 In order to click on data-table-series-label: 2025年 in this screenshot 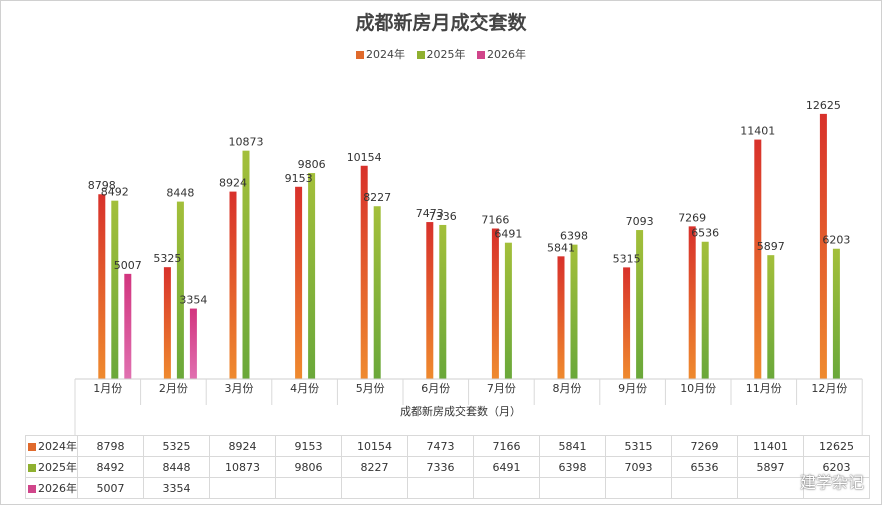, I will do `click(51, 467)`.